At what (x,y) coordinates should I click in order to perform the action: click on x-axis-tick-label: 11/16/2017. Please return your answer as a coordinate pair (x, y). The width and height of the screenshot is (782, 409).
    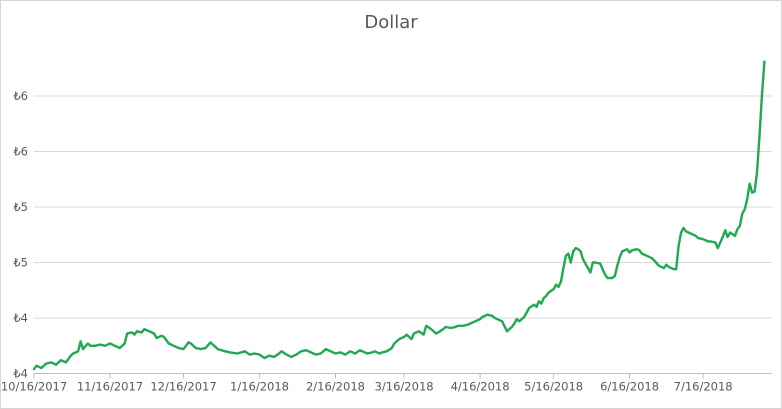
    Looking at the image, I should click on (110, 387).